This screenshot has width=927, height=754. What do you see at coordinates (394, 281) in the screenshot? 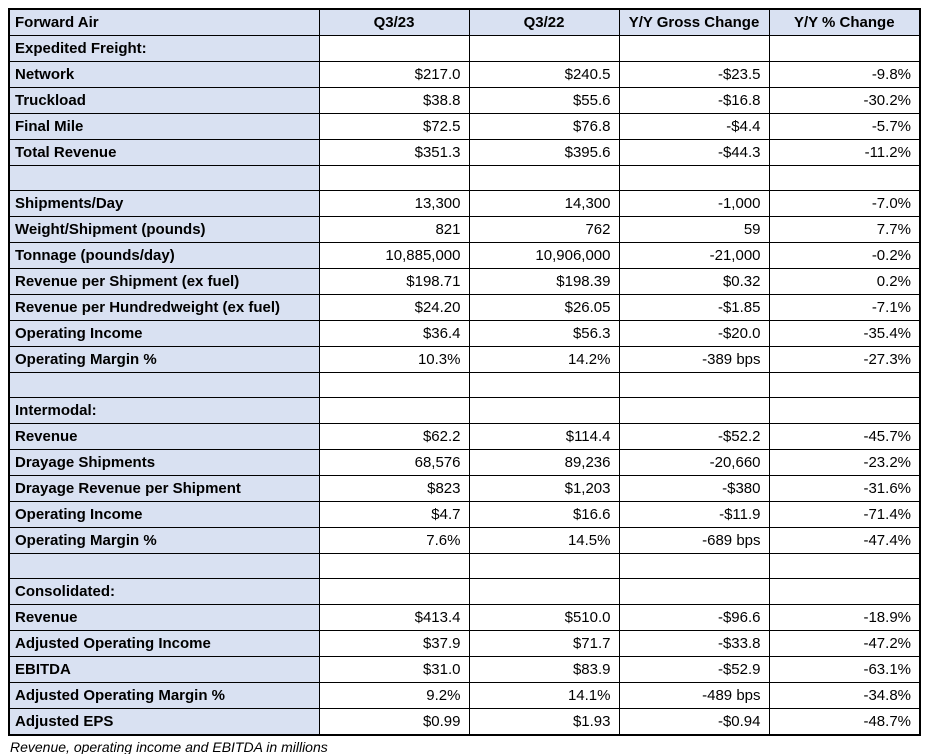
I see `value-cell: $198.71` at bounding box center [394, 281].